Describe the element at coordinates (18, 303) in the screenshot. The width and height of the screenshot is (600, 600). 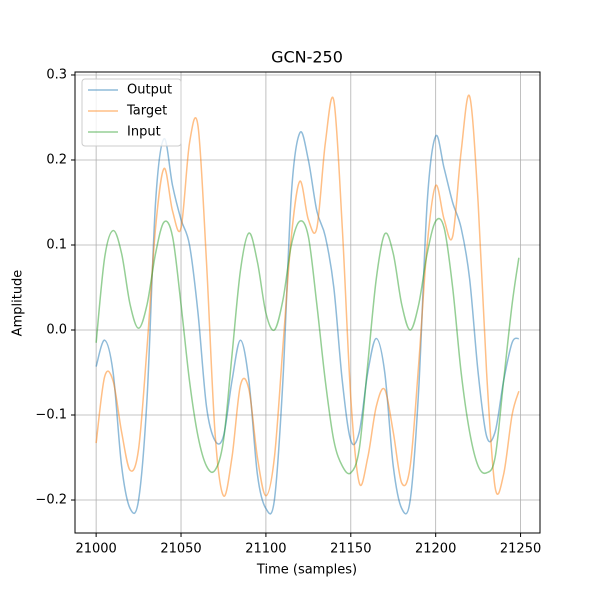
I see `y-axis-label: Amplitude` at that location.